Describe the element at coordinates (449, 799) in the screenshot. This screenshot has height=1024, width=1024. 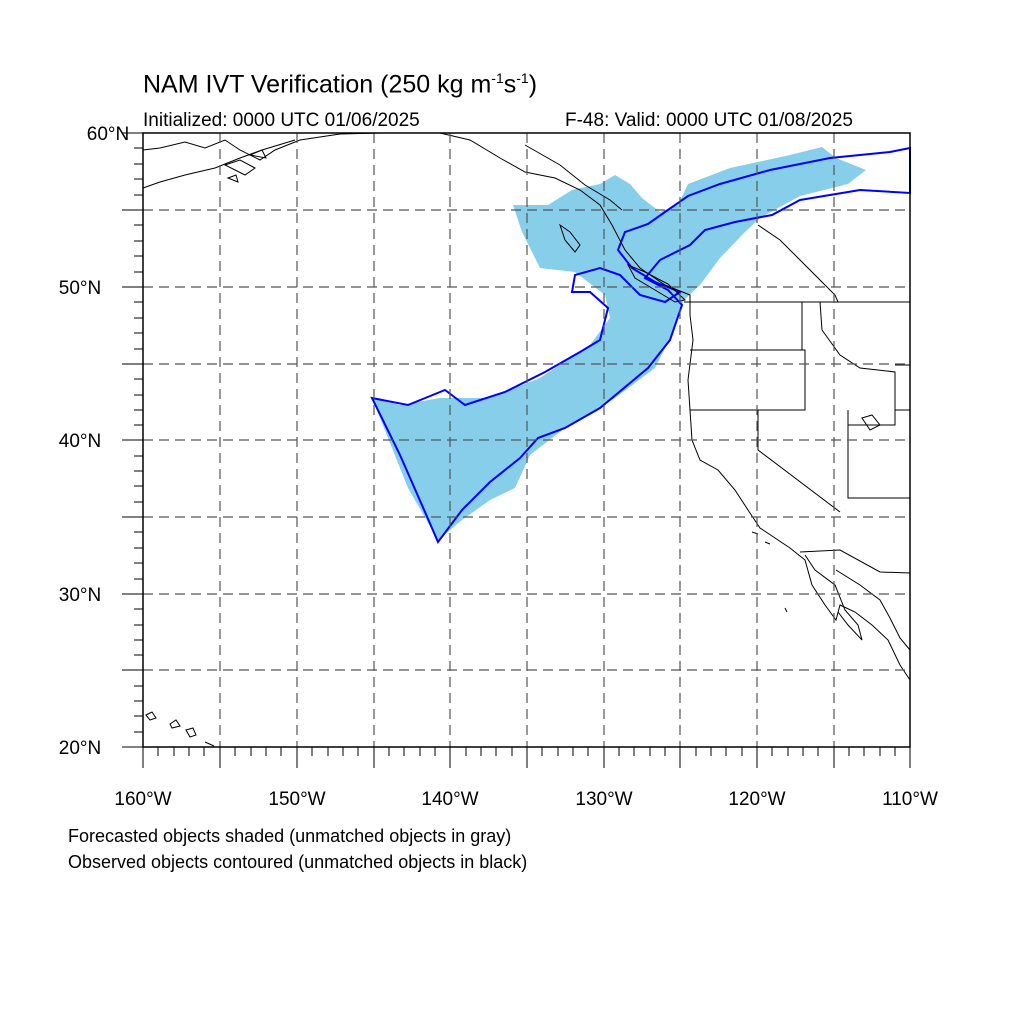
I see `lon-label-140w: 140°W` at that location.